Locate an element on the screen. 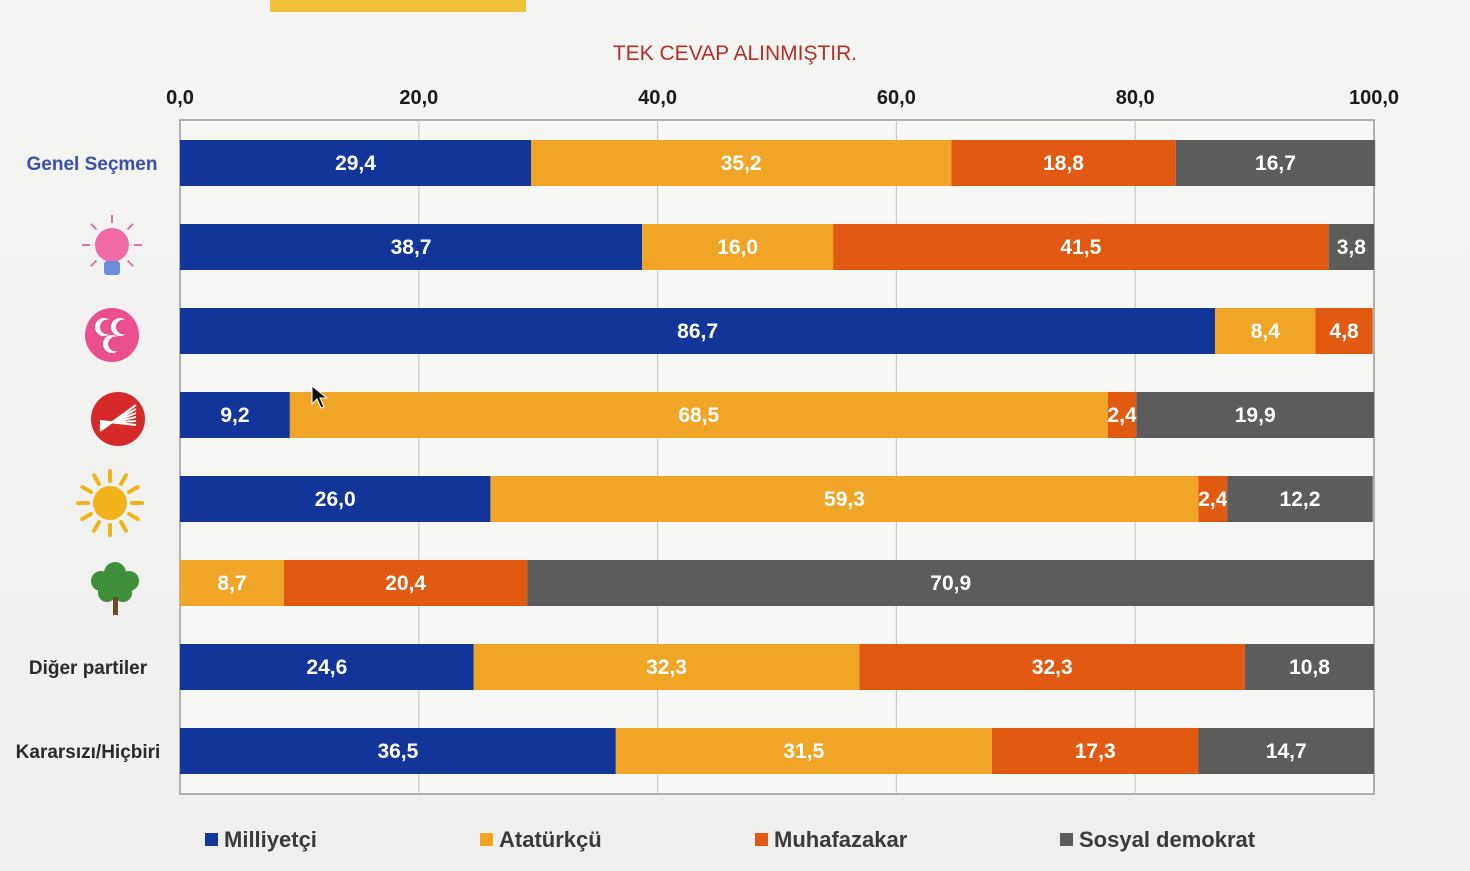 The height and width of the screenshot is (871, 1470). mouse-cursor-icon is located at coordinates (320, 396).